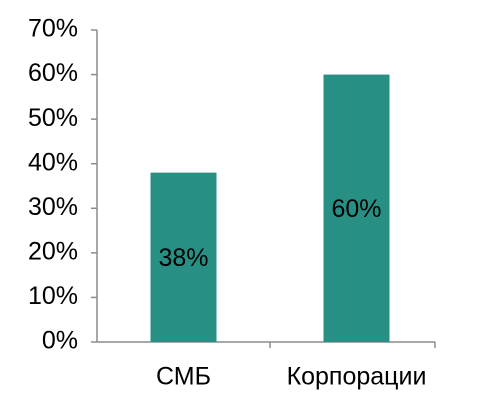 The height and width of the screenshot is (402, 491). Describe the element at coordinates (183, 377) in the screenshot. I see `x-tick-label: СМБ` at that location.